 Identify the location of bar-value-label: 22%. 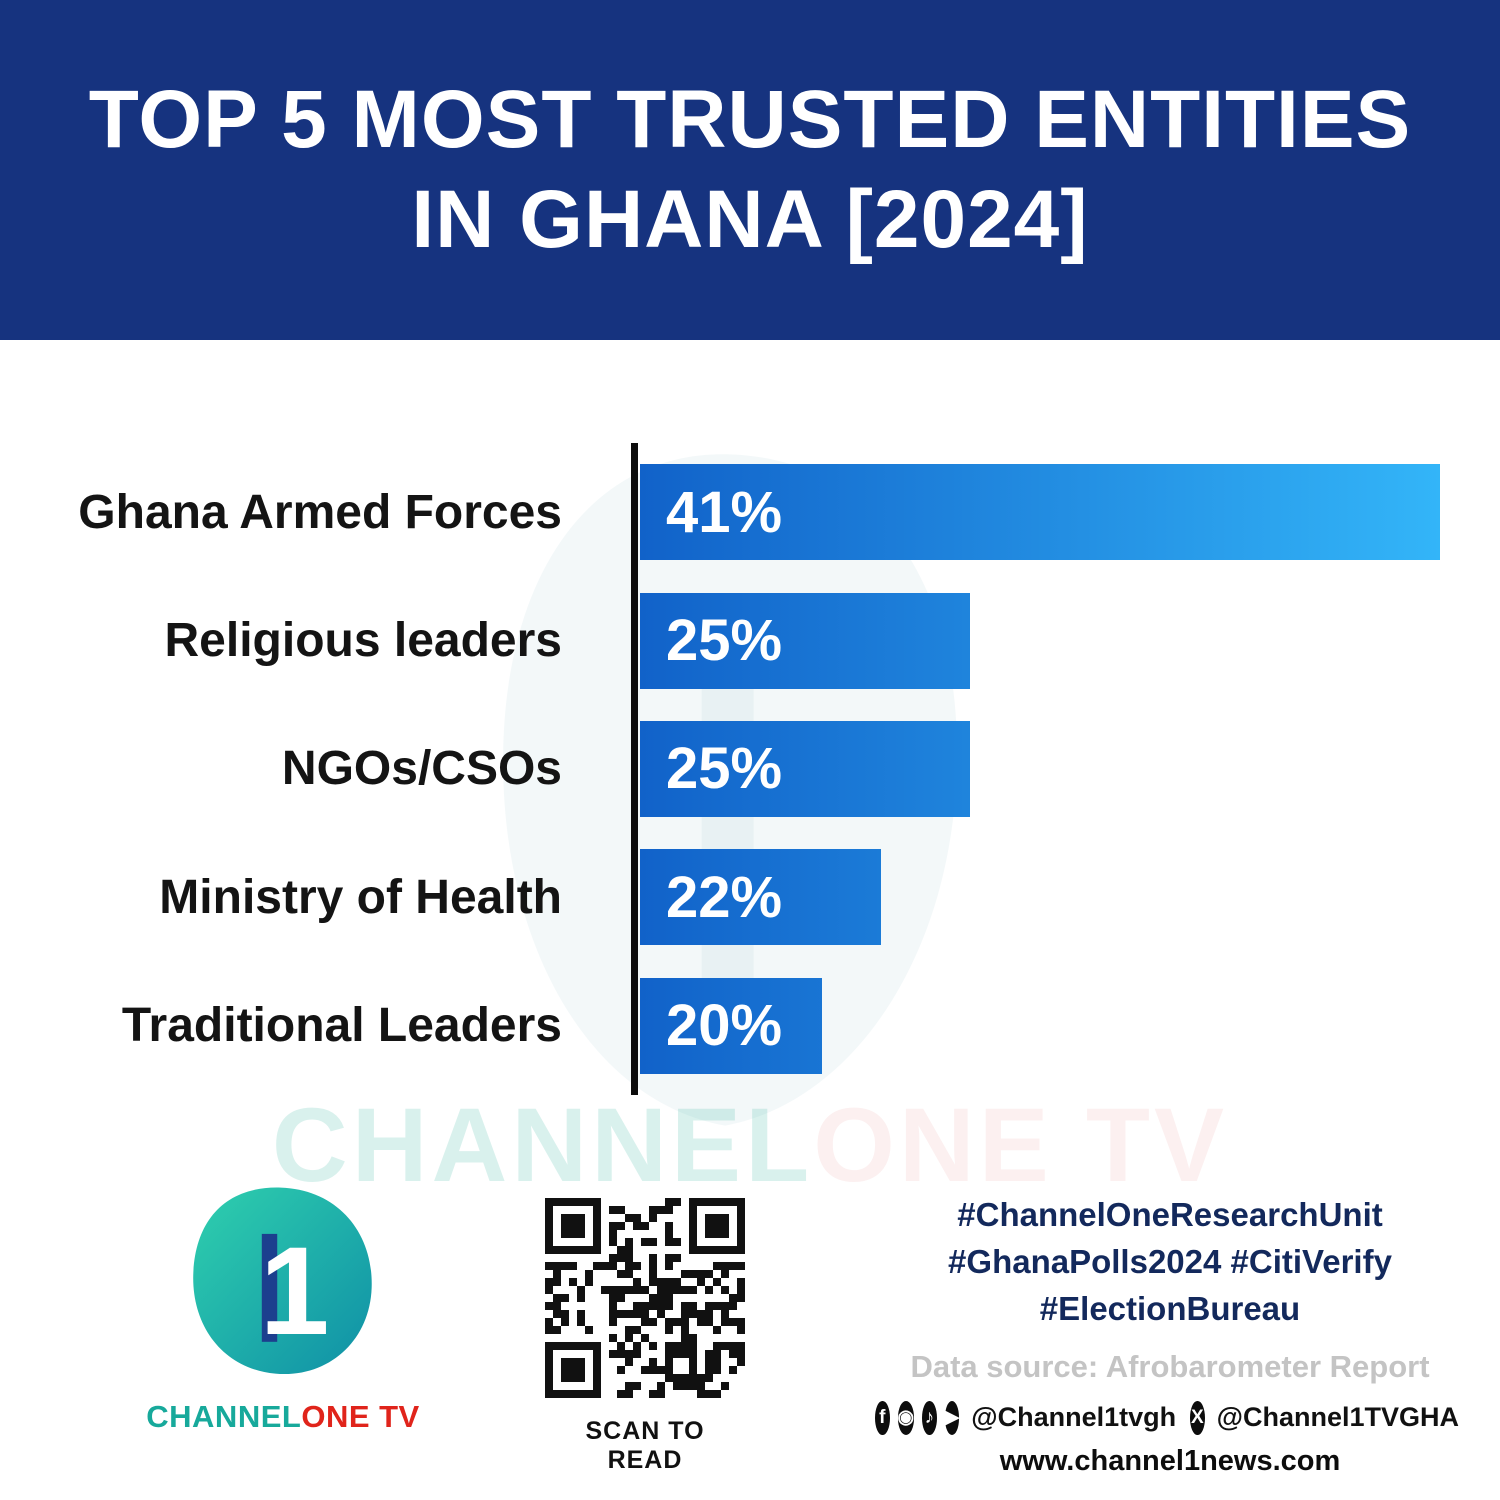
(724, 897).